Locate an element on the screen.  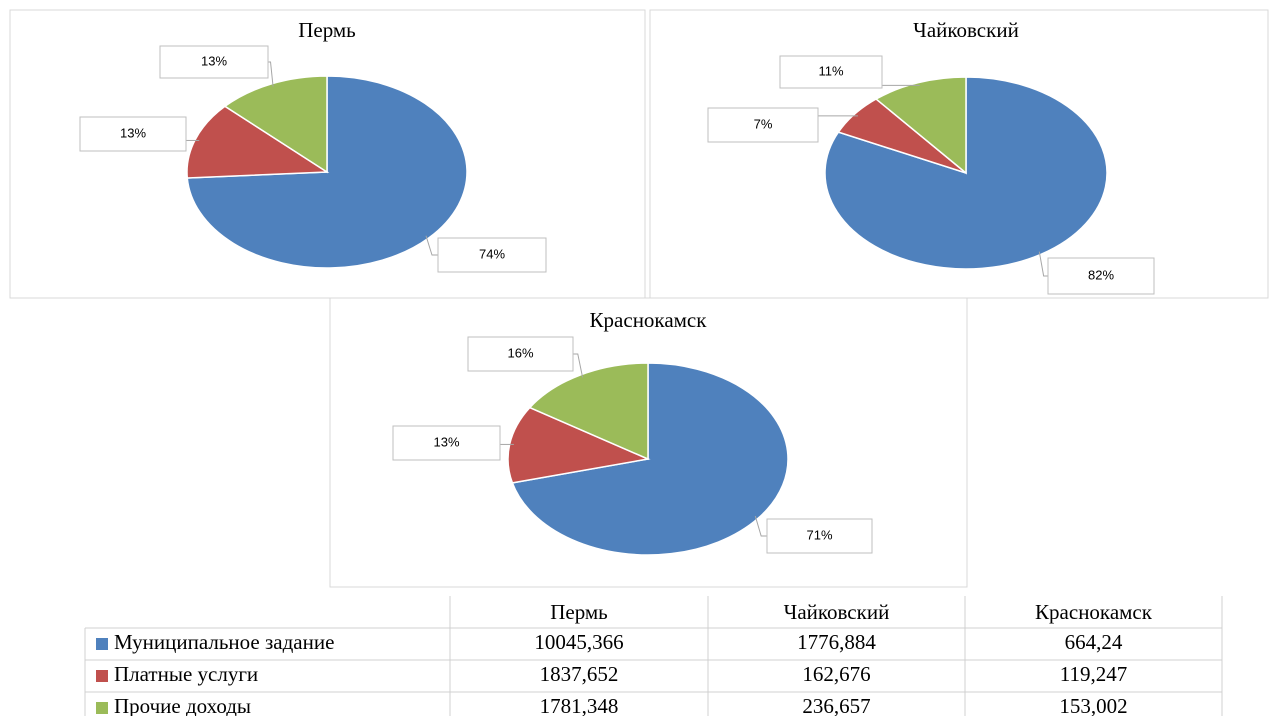
table-cell: 1776,884 is located at coordinates (836, 642).